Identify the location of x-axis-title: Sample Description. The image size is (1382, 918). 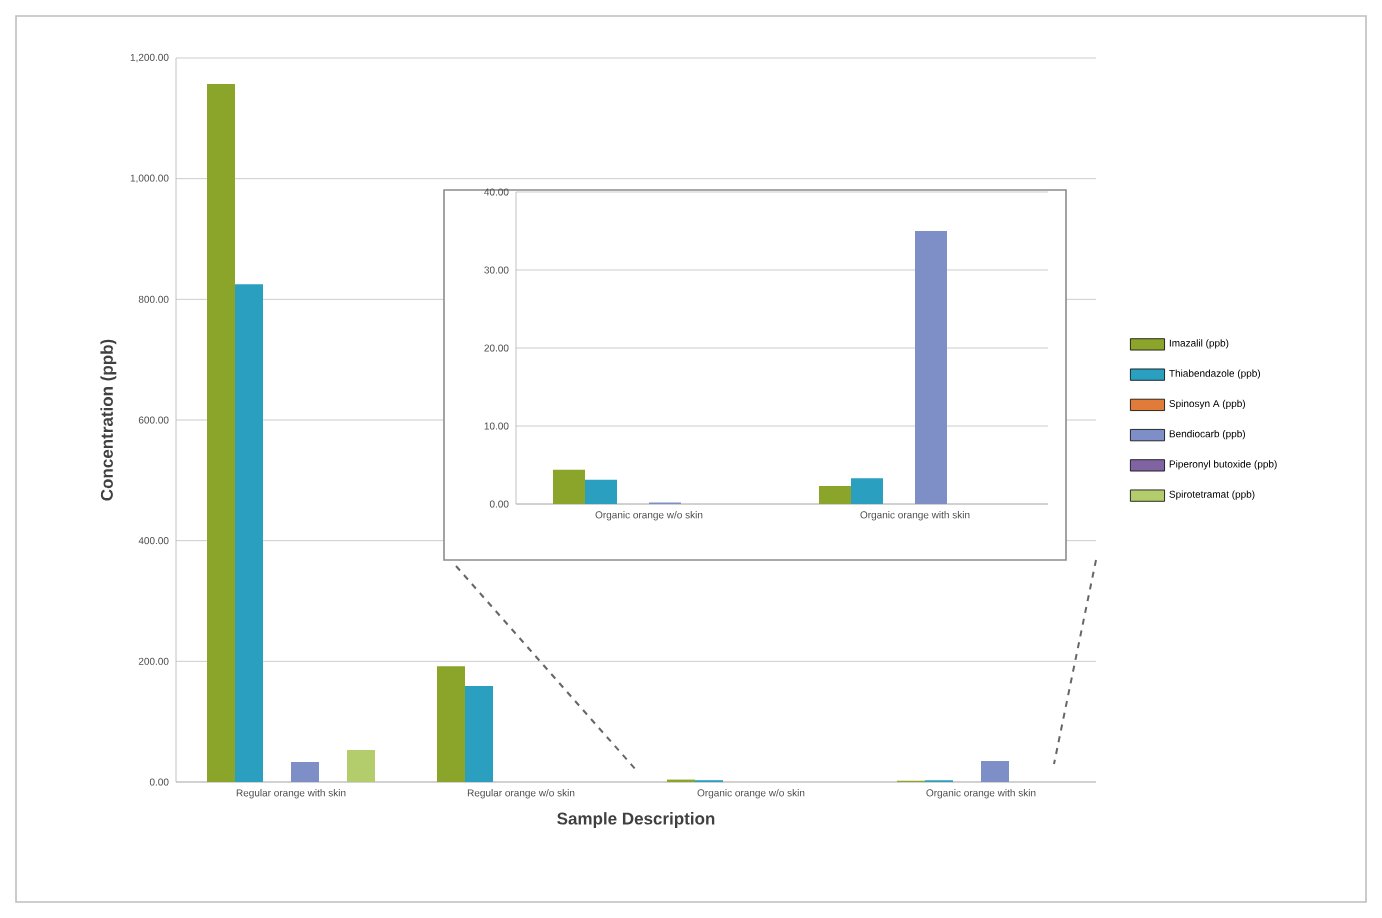
(636, 820).